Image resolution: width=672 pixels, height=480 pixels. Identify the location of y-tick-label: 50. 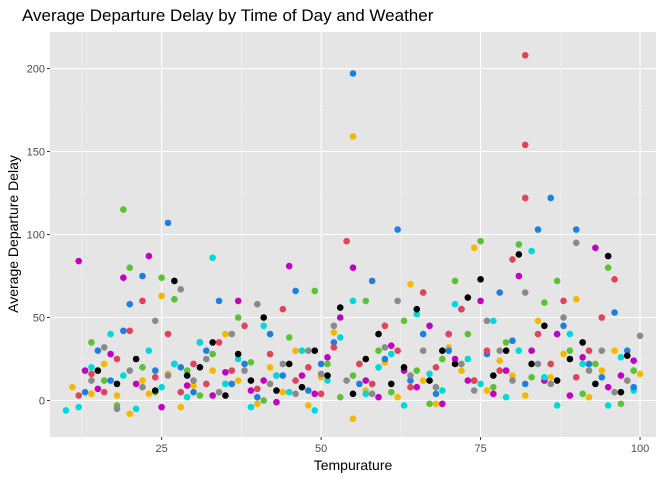
(39, 318).